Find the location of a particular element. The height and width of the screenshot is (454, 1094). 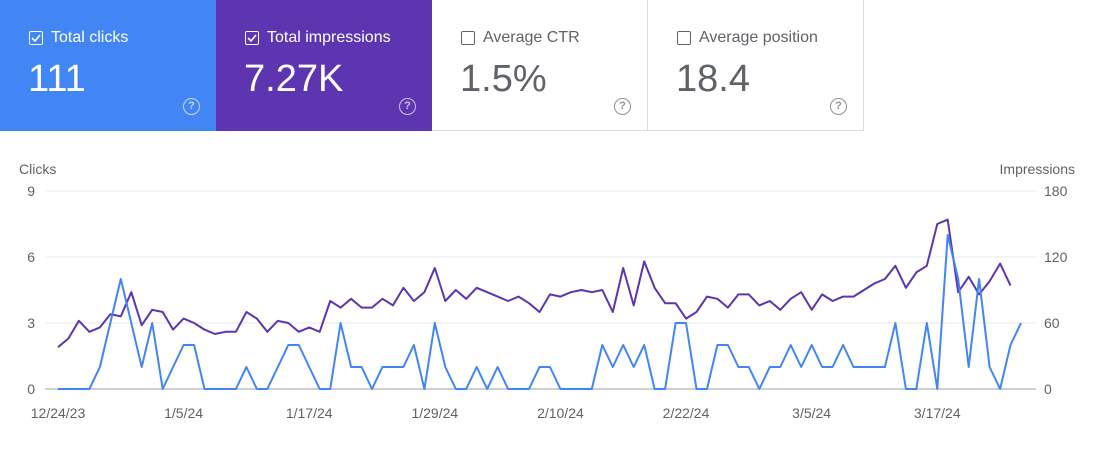

right-tick-label: 60 is located at coordinates (1052, 323).